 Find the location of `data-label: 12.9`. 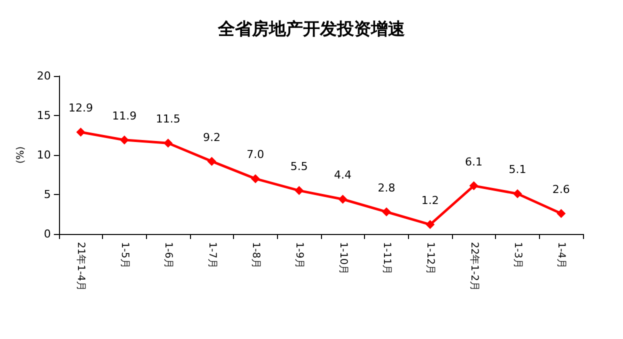

data-label: 12.9 is located at coordinates (80, 108).